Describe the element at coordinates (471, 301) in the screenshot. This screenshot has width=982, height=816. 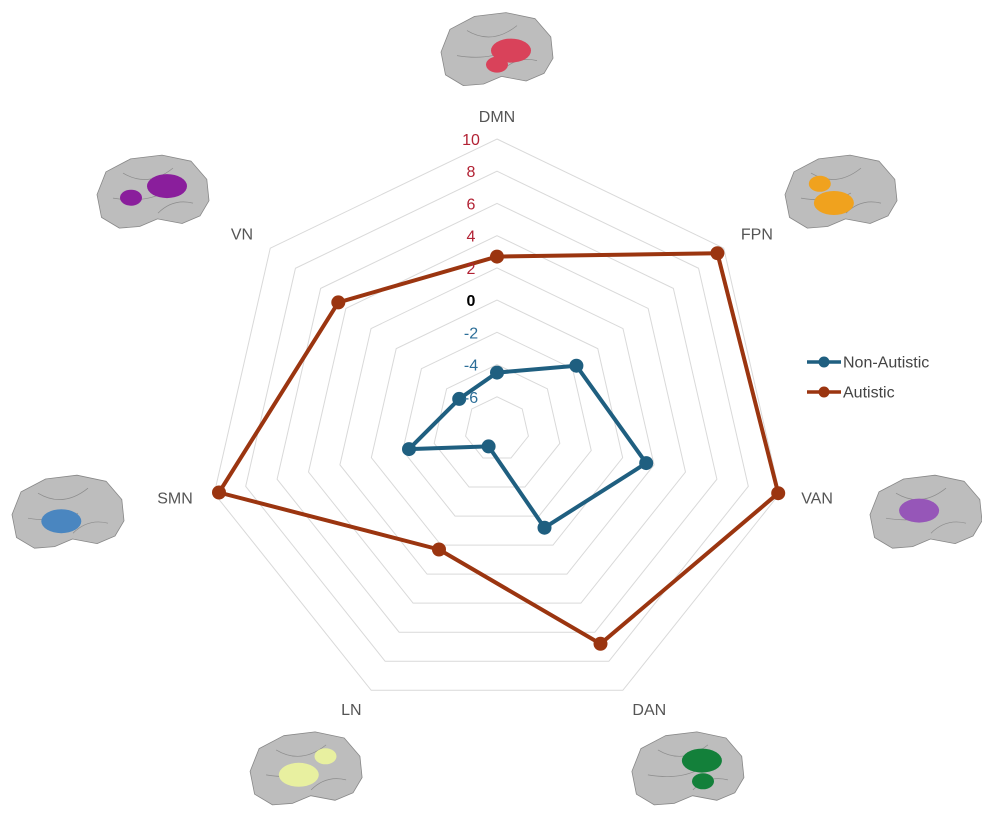
I see `tick-label: 0` at that location.